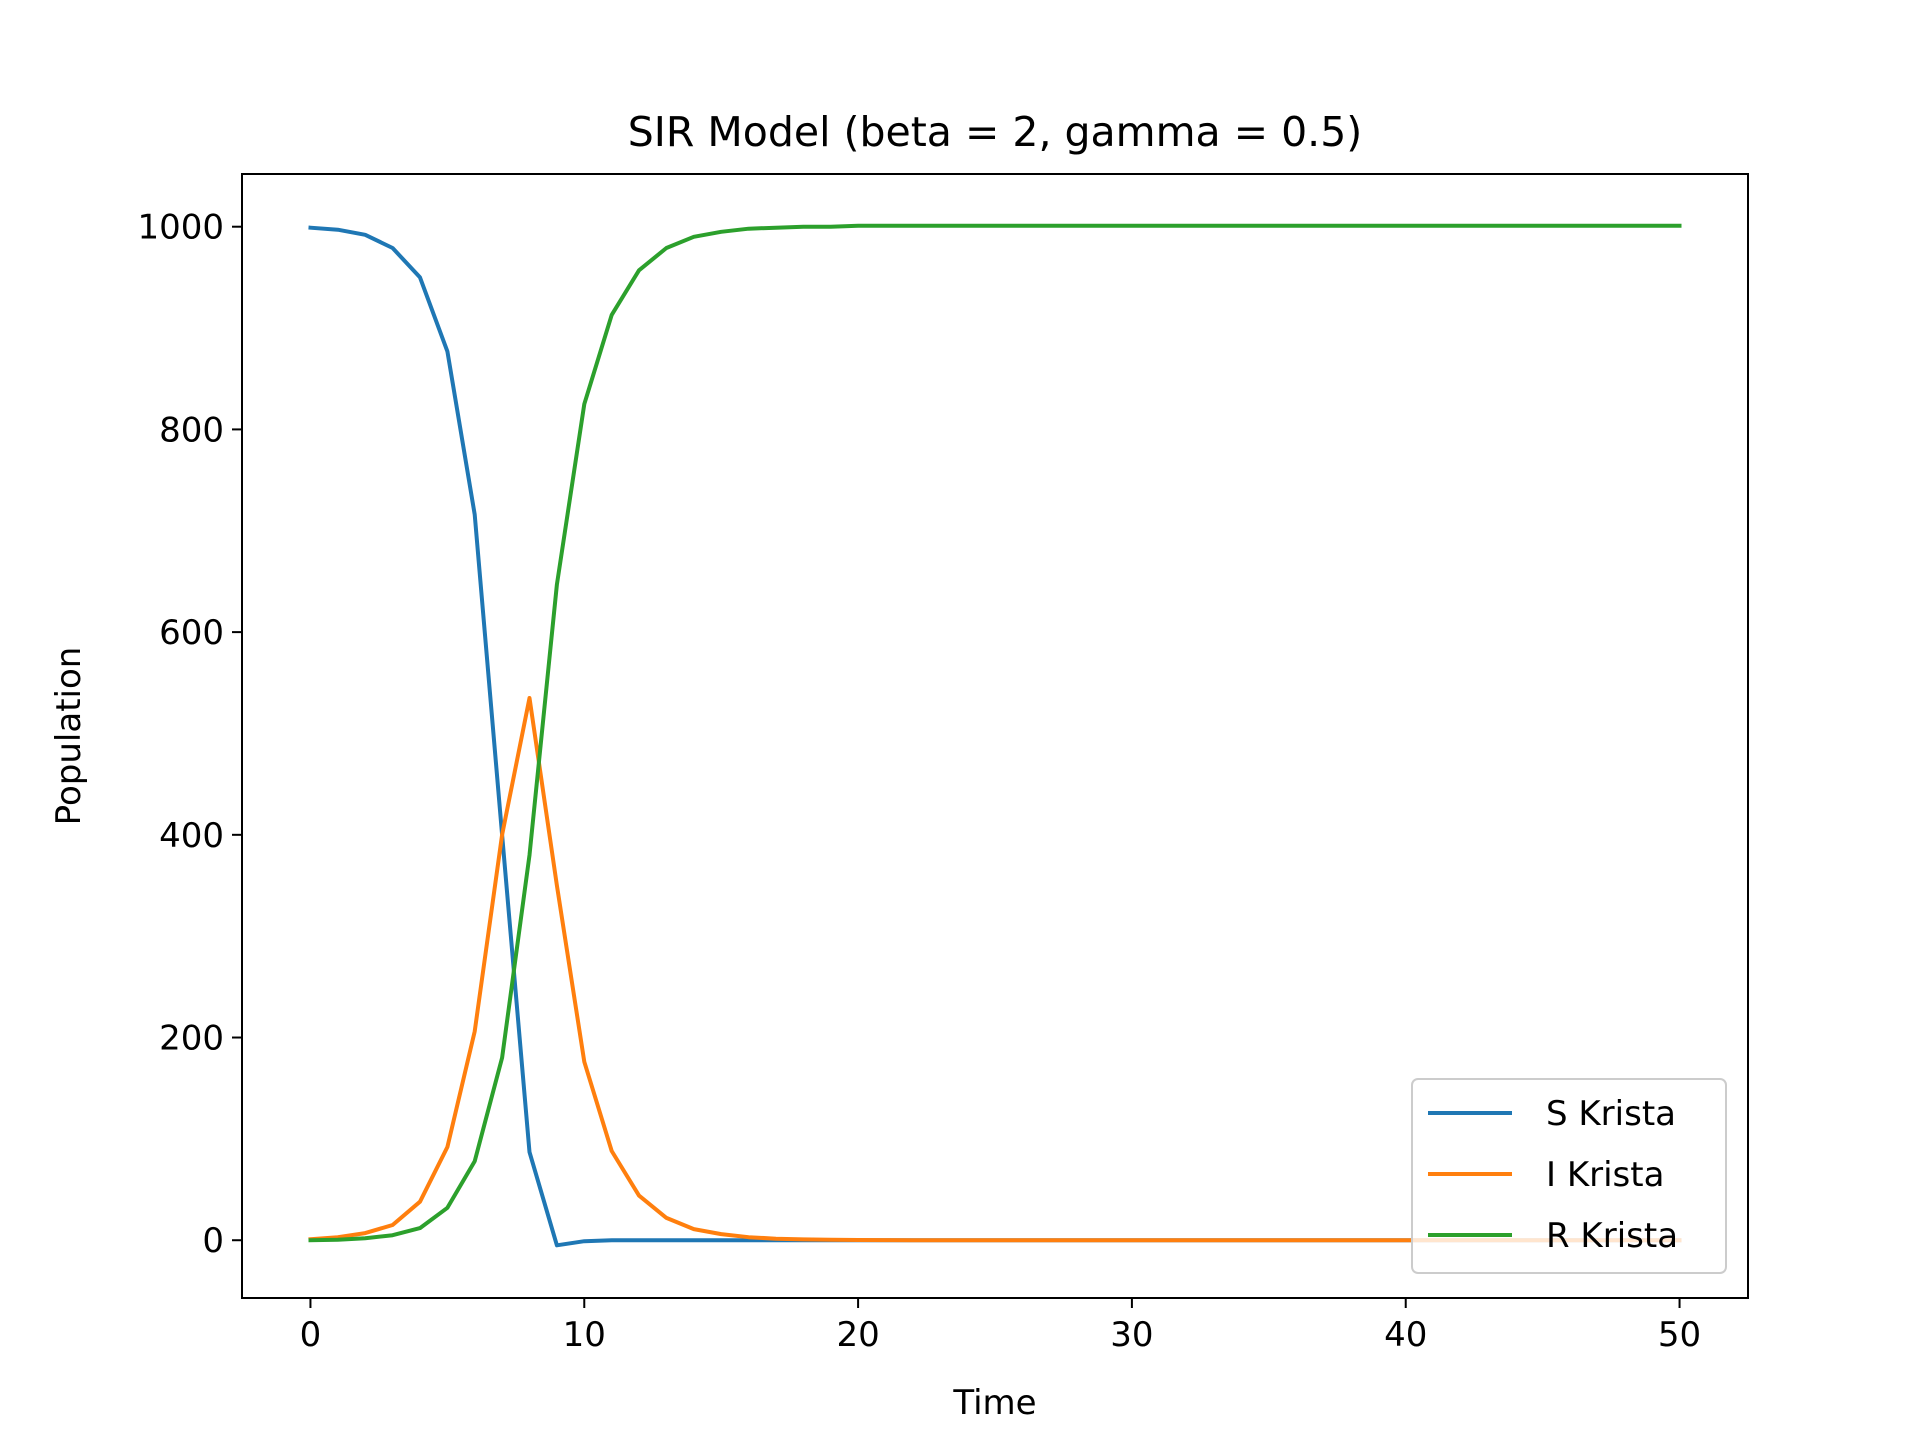 The image size is (1920, 1440). I want to click on x-tick-label-5: 50, so click(1679, 1335).